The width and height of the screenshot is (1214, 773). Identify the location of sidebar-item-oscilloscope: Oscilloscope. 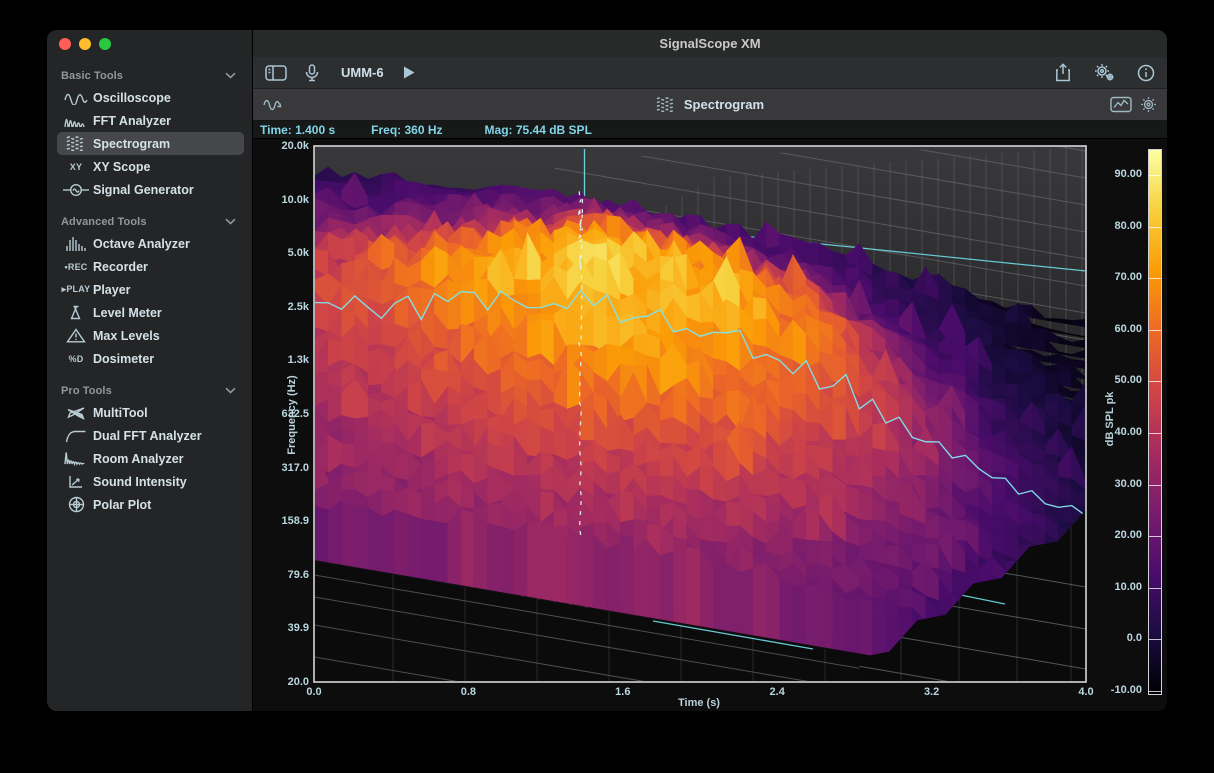
(150, 97).